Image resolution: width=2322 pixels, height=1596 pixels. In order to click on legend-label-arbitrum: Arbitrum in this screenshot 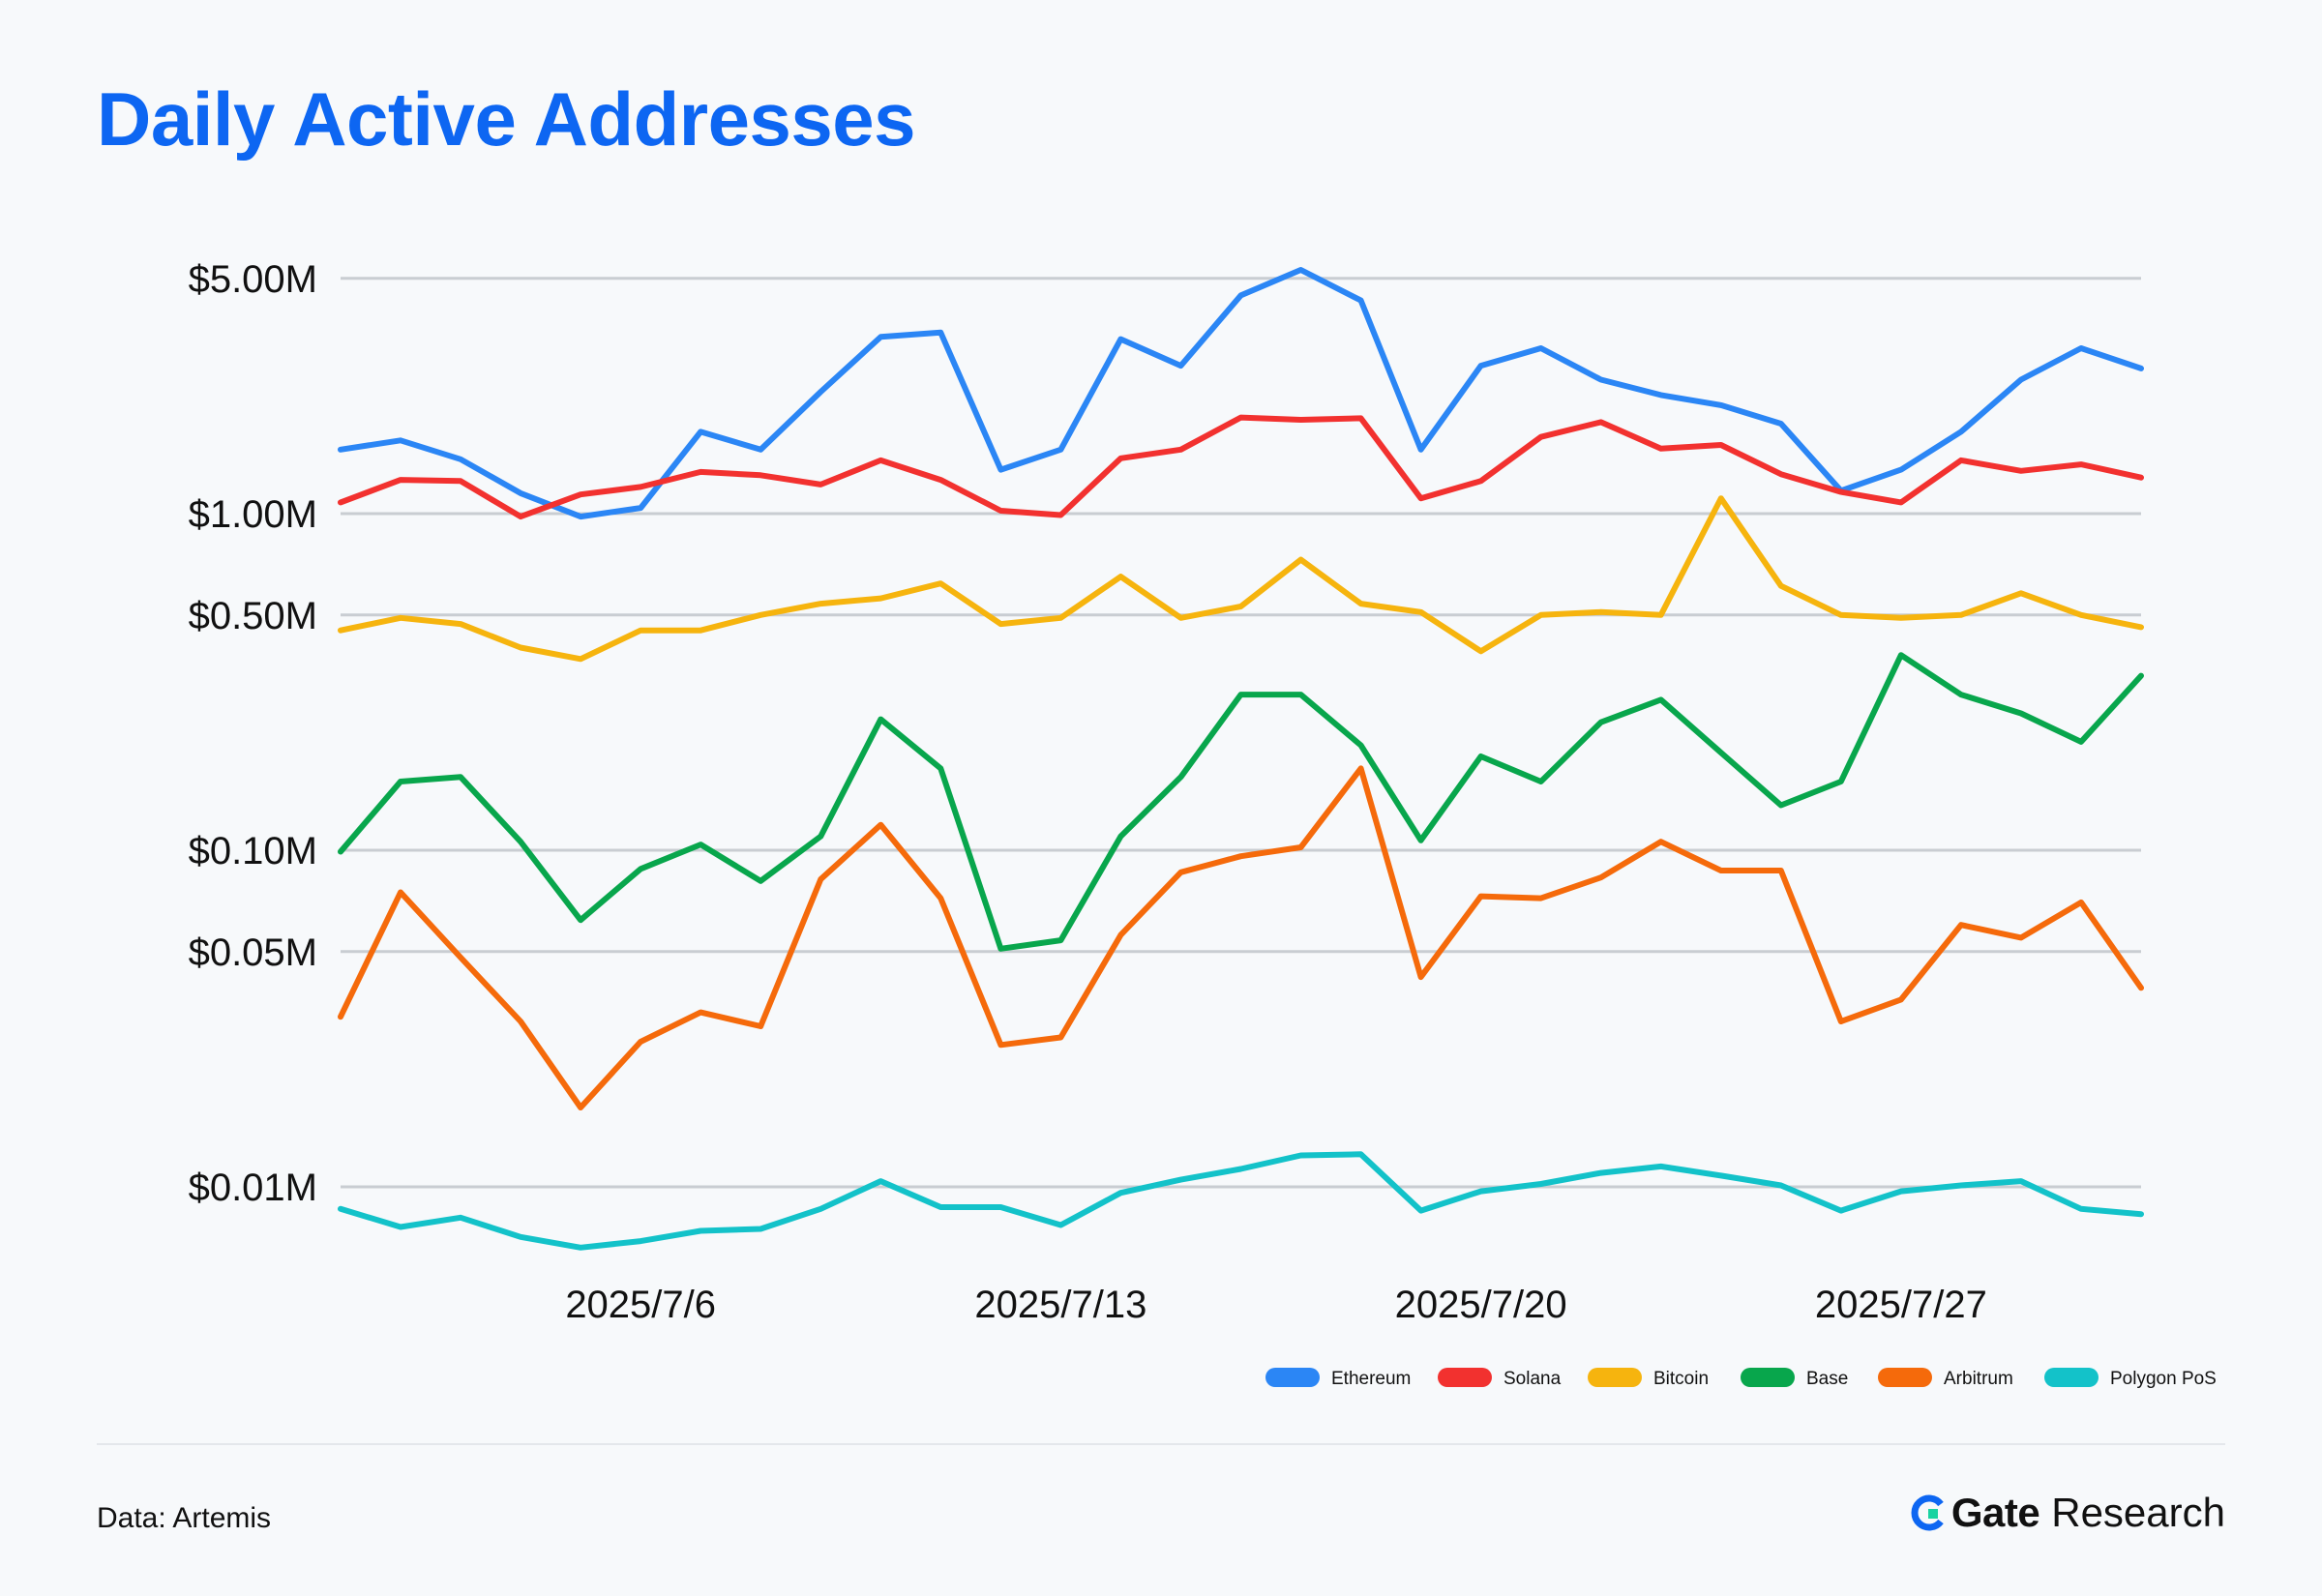, I will do `click(1978, 1379)`.